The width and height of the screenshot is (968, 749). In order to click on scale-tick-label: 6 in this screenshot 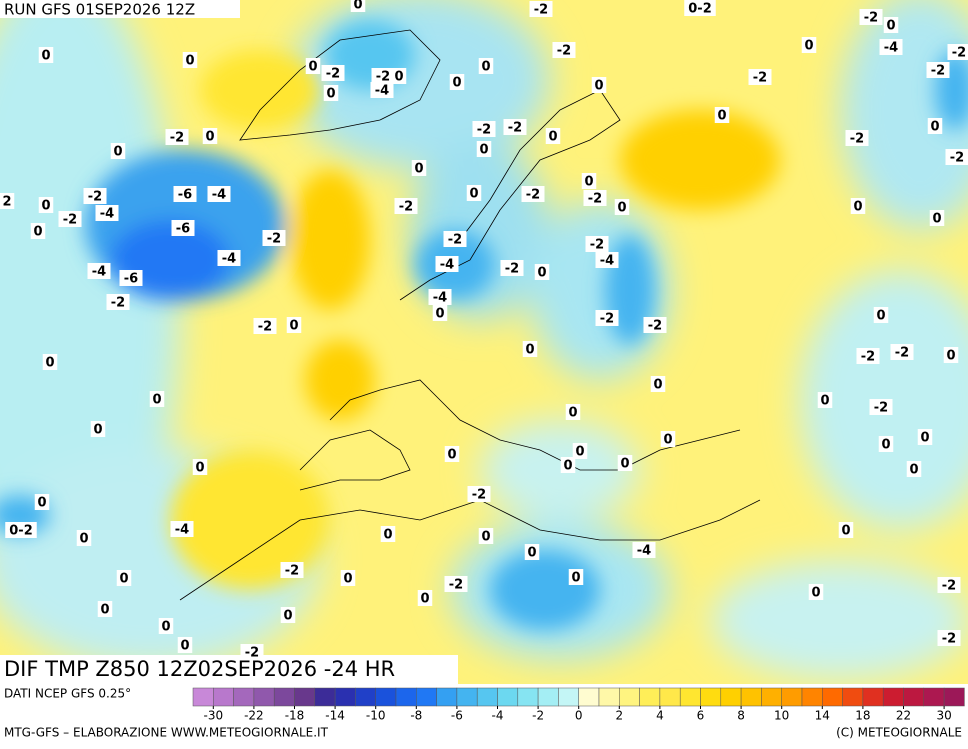, I will do `click(701, 716)`.